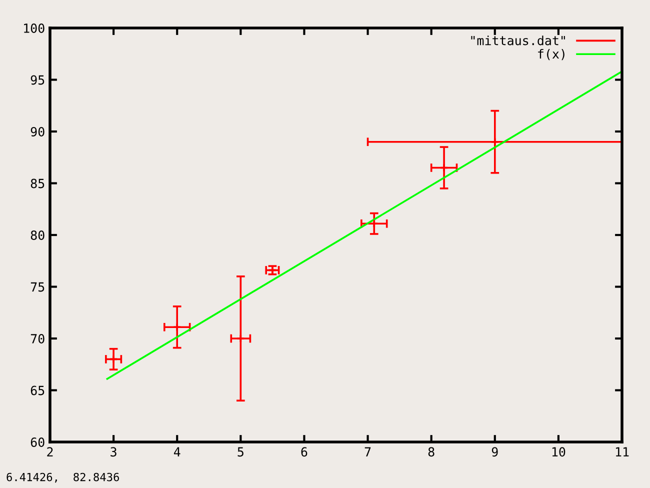 This screenshot has width=650, height=488. Describe the element at coordinates (241, 452) in the screenshot. I see `x-tick-label: 5` at that location.